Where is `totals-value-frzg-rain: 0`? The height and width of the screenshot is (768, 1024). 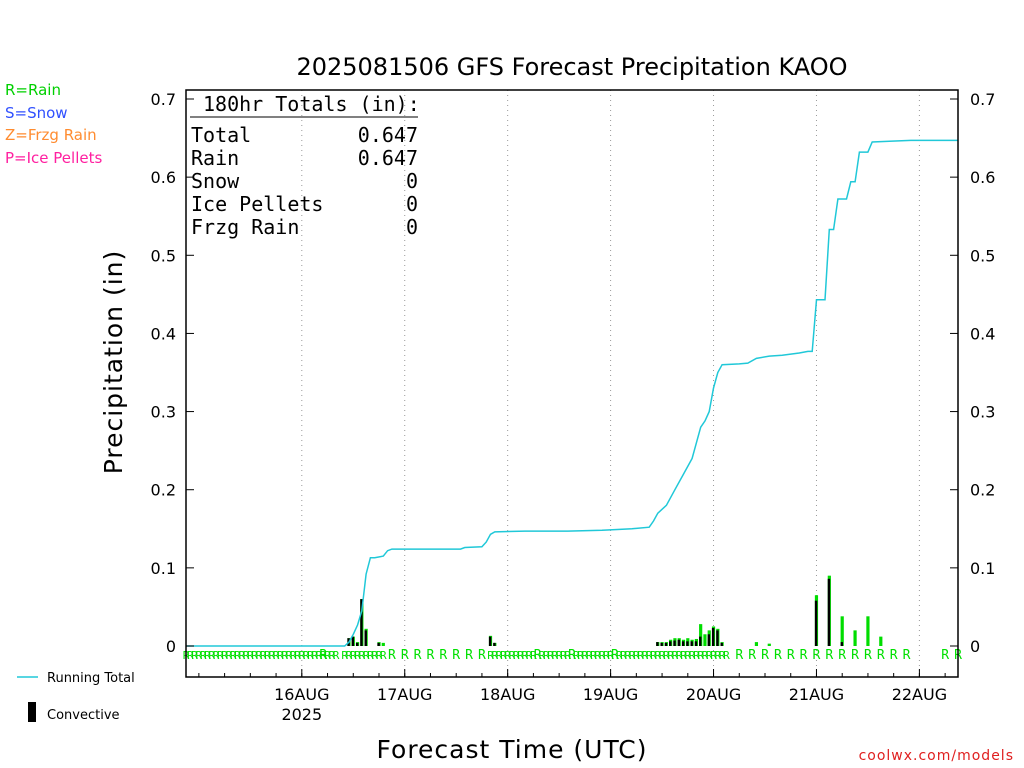
totals-value-frzg-rain: 0 is located at coordinates (412, 227).